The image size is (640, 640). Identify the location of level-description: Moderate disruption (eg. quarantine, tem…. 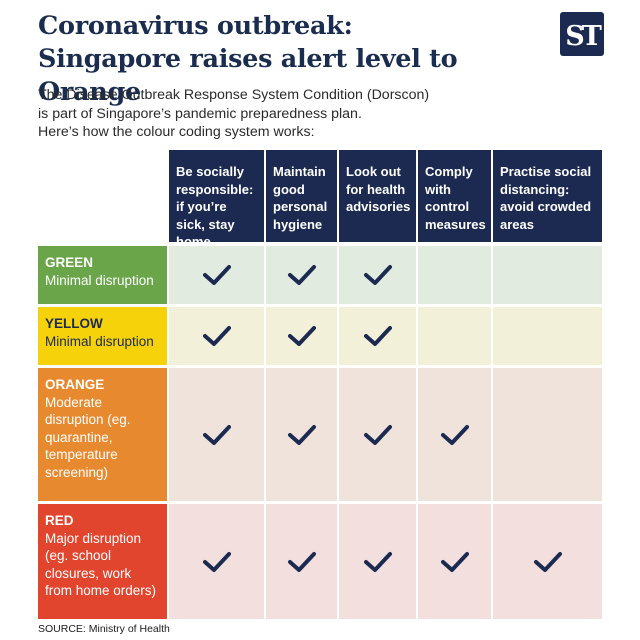
(88, 437).